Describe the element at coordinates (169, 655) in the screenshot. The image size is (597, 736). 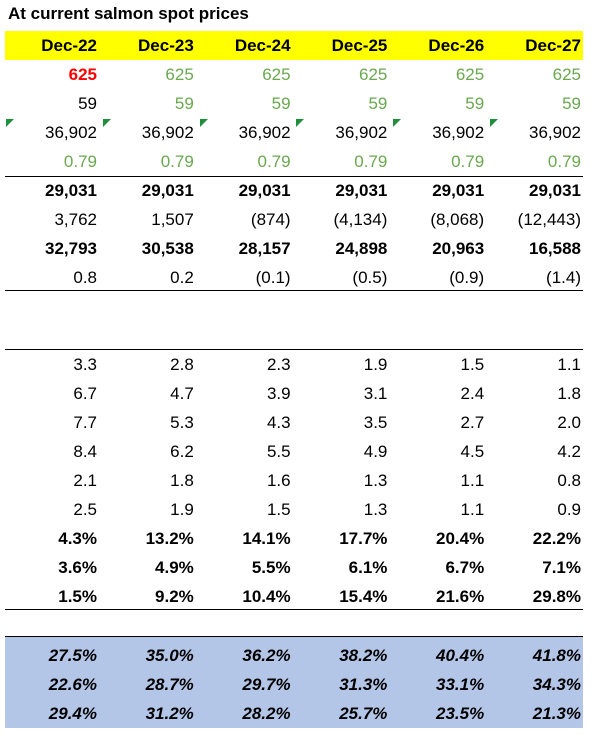
I see `cell: 35.0%` at that location.